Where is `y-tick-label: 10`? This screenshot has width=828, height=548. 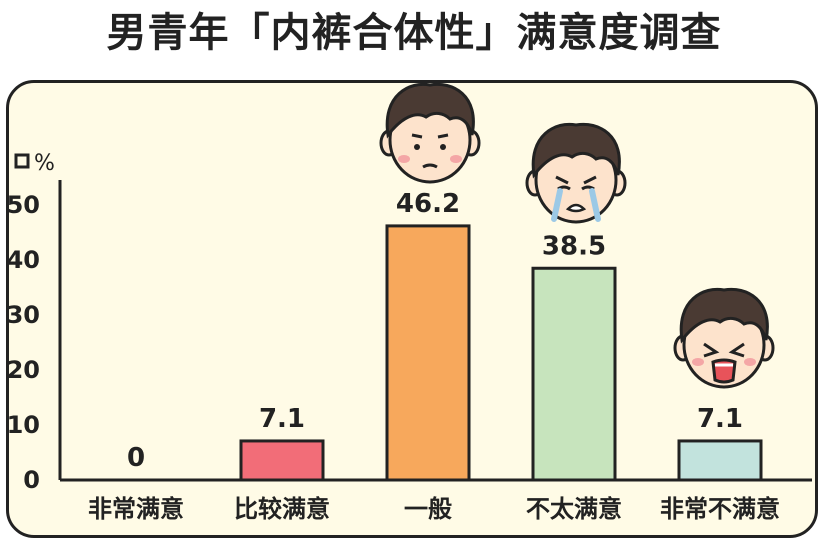 y-tick-label: 10 is located at coordinates (23, 425).